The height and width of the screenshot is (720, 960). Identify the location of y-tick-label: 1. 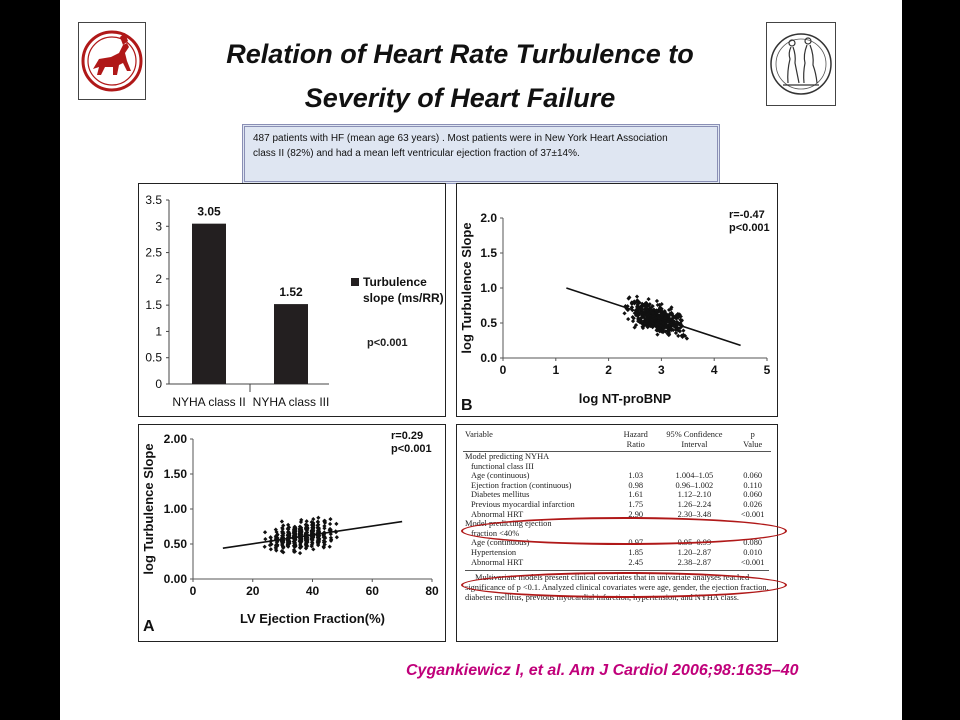
(158, 331).